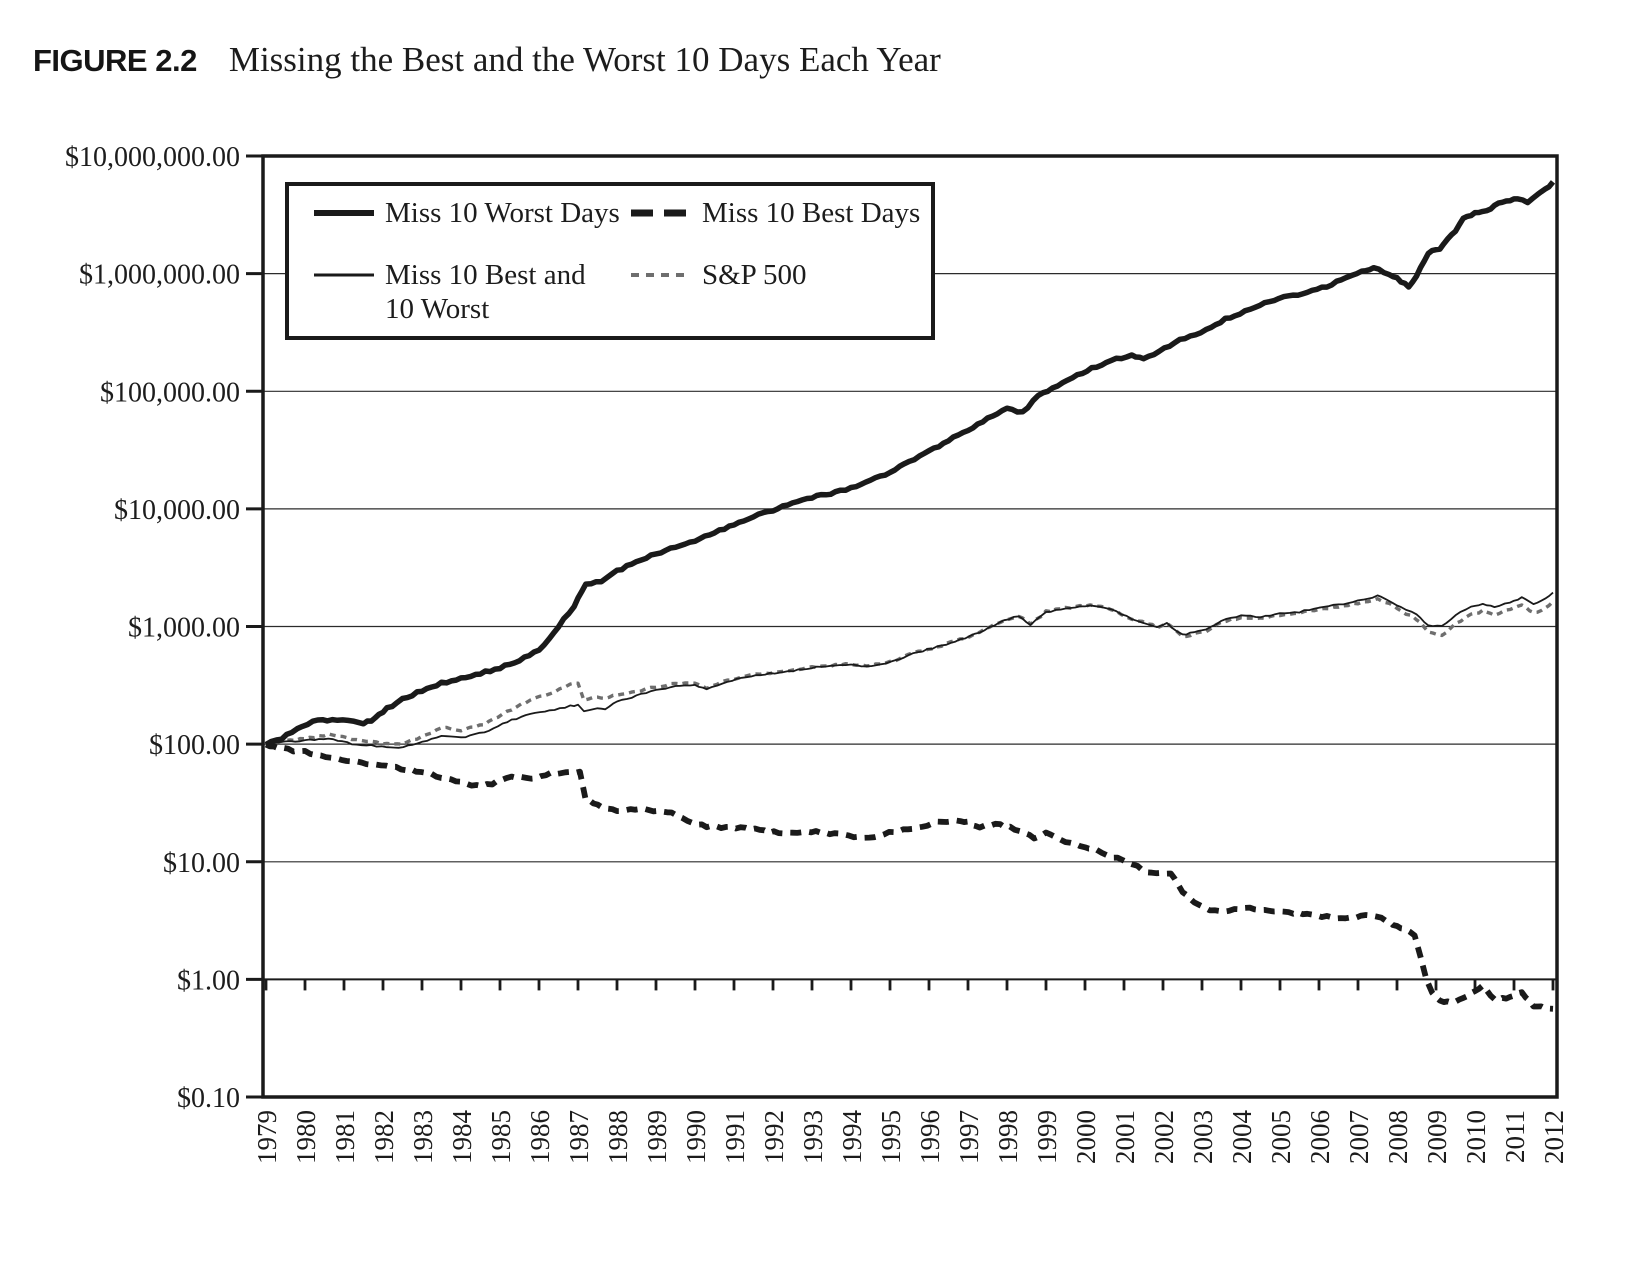  What do you see at coordinates (184, 628) in the screenshot?
I see `y-tick-label: $1,000.00` at bounding box center [184, 628].